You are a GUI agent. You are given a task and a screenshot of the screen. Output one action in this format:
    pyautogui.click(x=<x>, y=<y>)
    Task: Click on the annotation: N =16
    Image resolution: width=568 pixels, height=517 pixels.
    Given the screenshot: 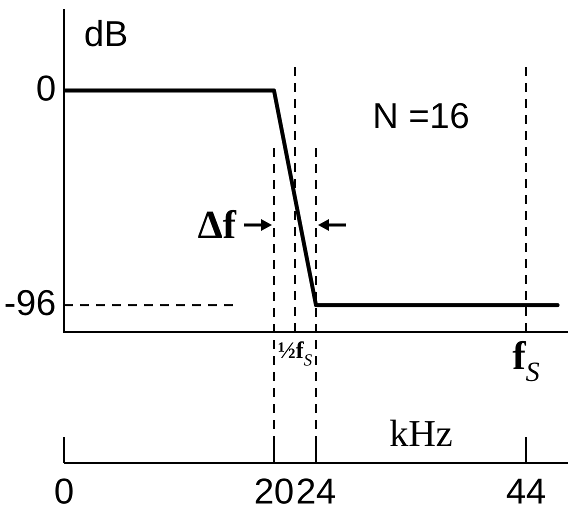 What is the action you would take?
    pyautogui.click(x=421, y=115)
    